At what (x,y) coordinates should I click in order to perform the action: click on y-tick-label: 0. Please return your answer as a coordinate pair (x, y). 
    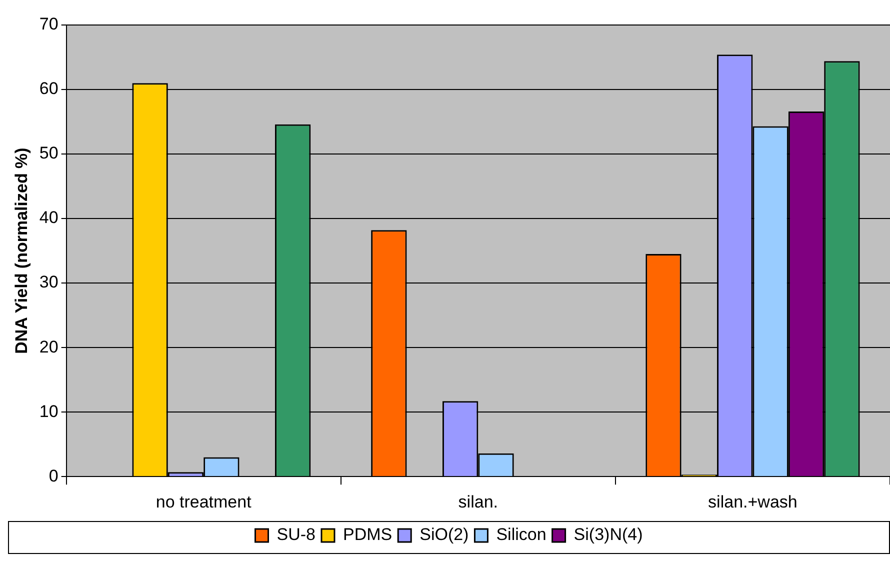
    Looking at the image, I should click on (53, 476).